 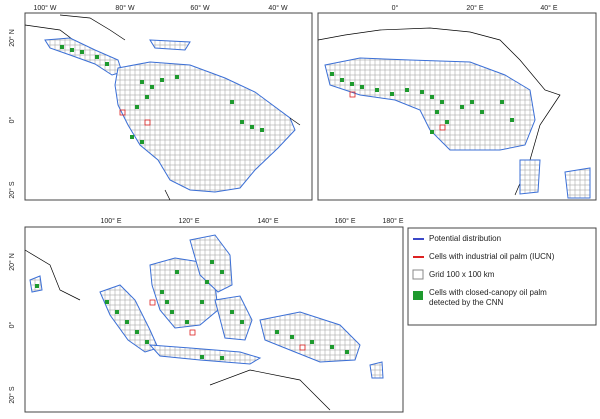 I want to click on longitude-label: 40° E, so click(x=549, y=8).